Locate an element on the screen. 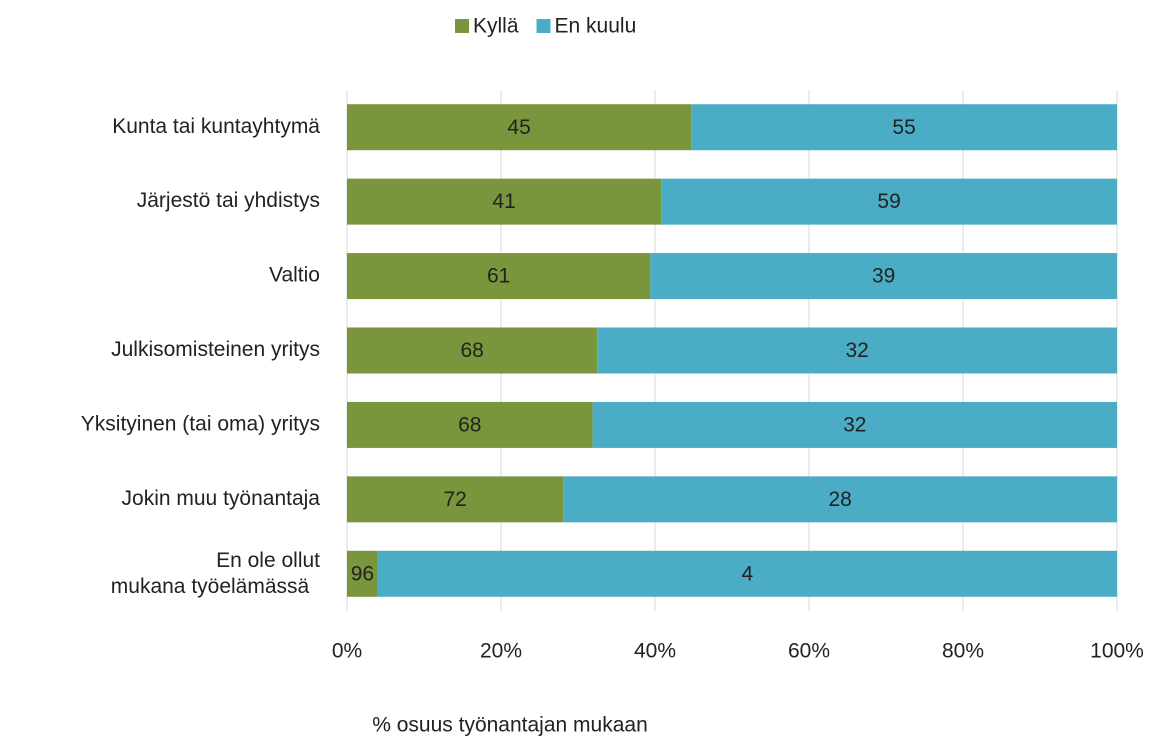 The width and height of the screenshot is (1153, 742). y-tick-label: Yksityinen (tai oma) yritys is located at coordinates (200, 423).